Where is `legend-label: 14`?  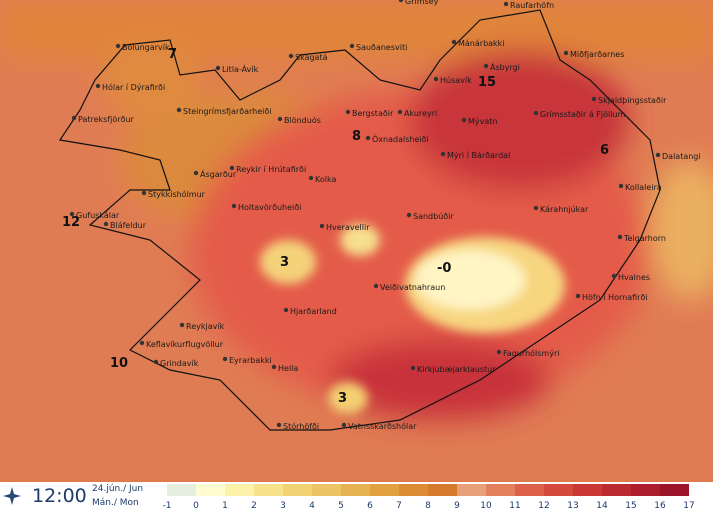 legend-label: 14 is located at coordinates (602, 506).